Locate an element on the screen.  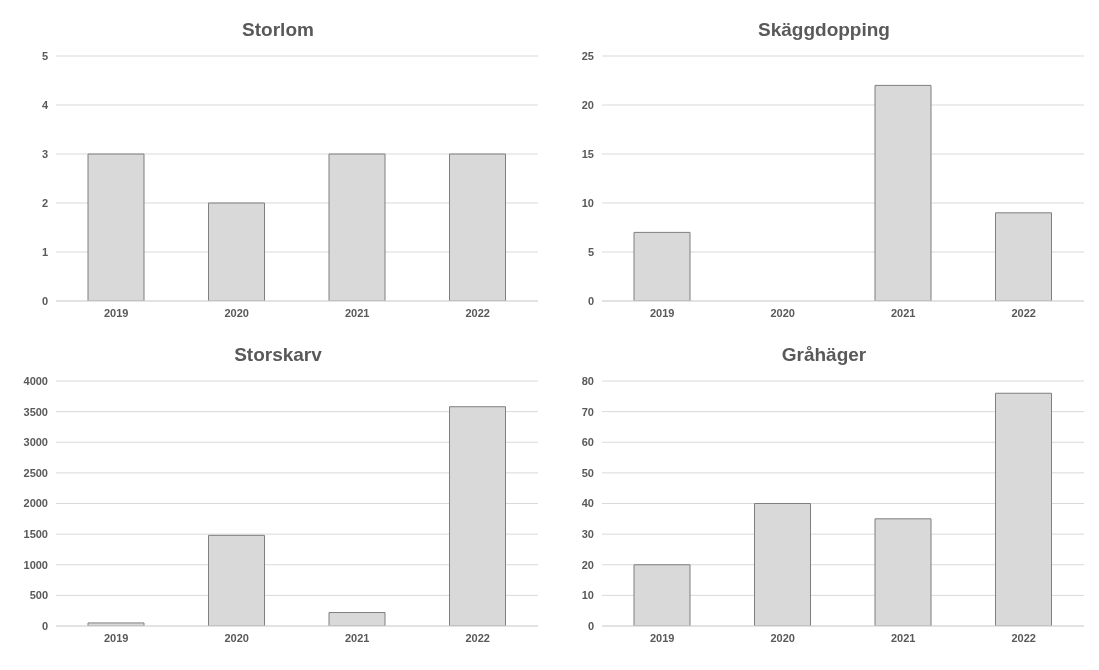
y-tick-label: 2 is located at coordinates (44, 202).